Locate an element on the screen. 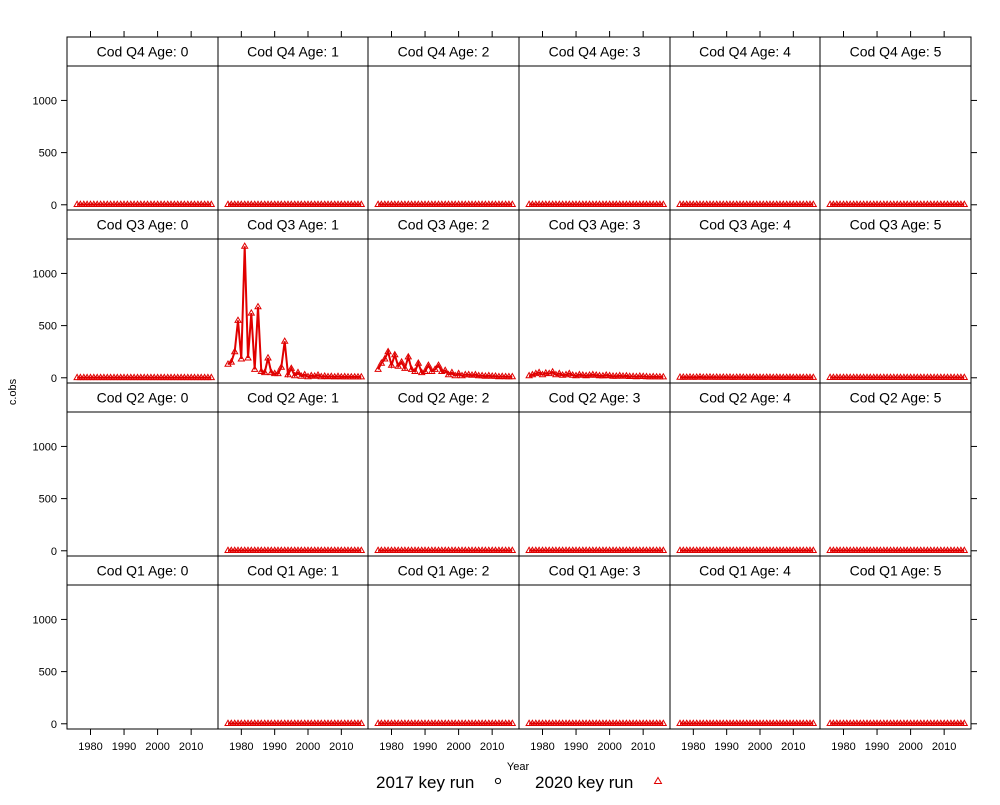  panel-title: Cod Q1 Age: 0 is located at coordinates (143, 571).